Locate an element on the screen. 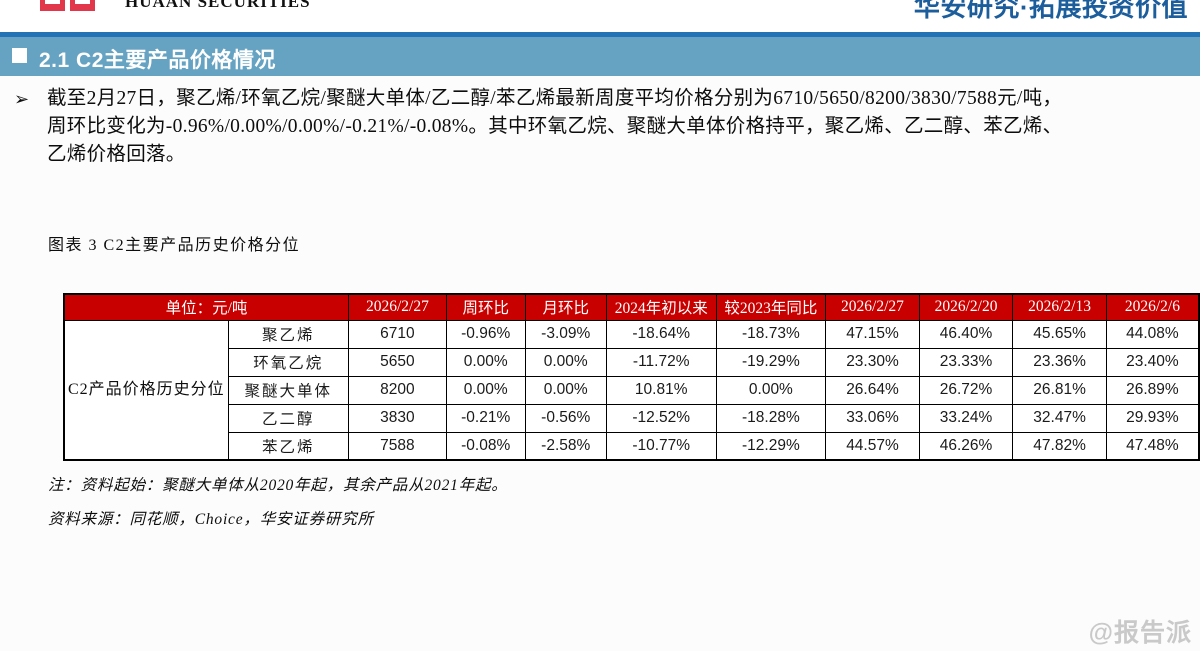 Image resolution: width=1200 pixels, height=651 pixels. value-cell: 33.06% is located at coordinates (872, 418).